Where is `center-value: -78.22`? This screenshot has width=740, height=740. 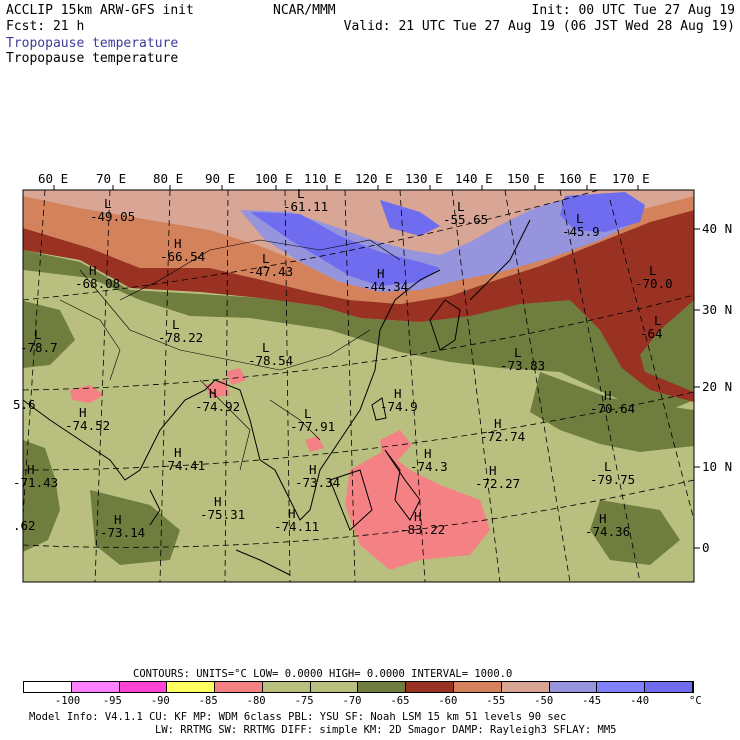
center-value: -78.22 is located at coordinates (181, 337).